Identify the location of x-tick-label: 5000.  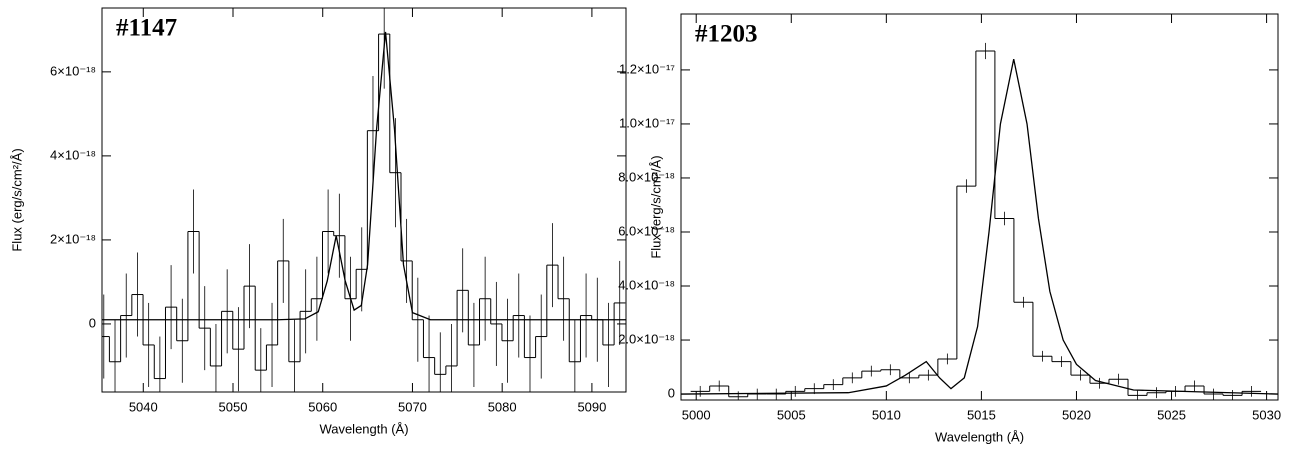
(696, 414).